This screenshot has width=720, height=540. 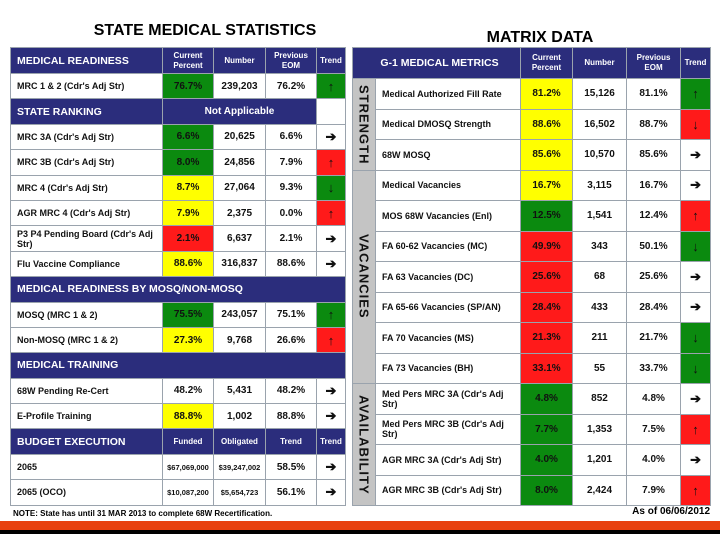 What do you see at coordinates (86, 60) in the screenshot?
I see `section-title: MEDICAL READINESS` at bounding box center [86, 60].